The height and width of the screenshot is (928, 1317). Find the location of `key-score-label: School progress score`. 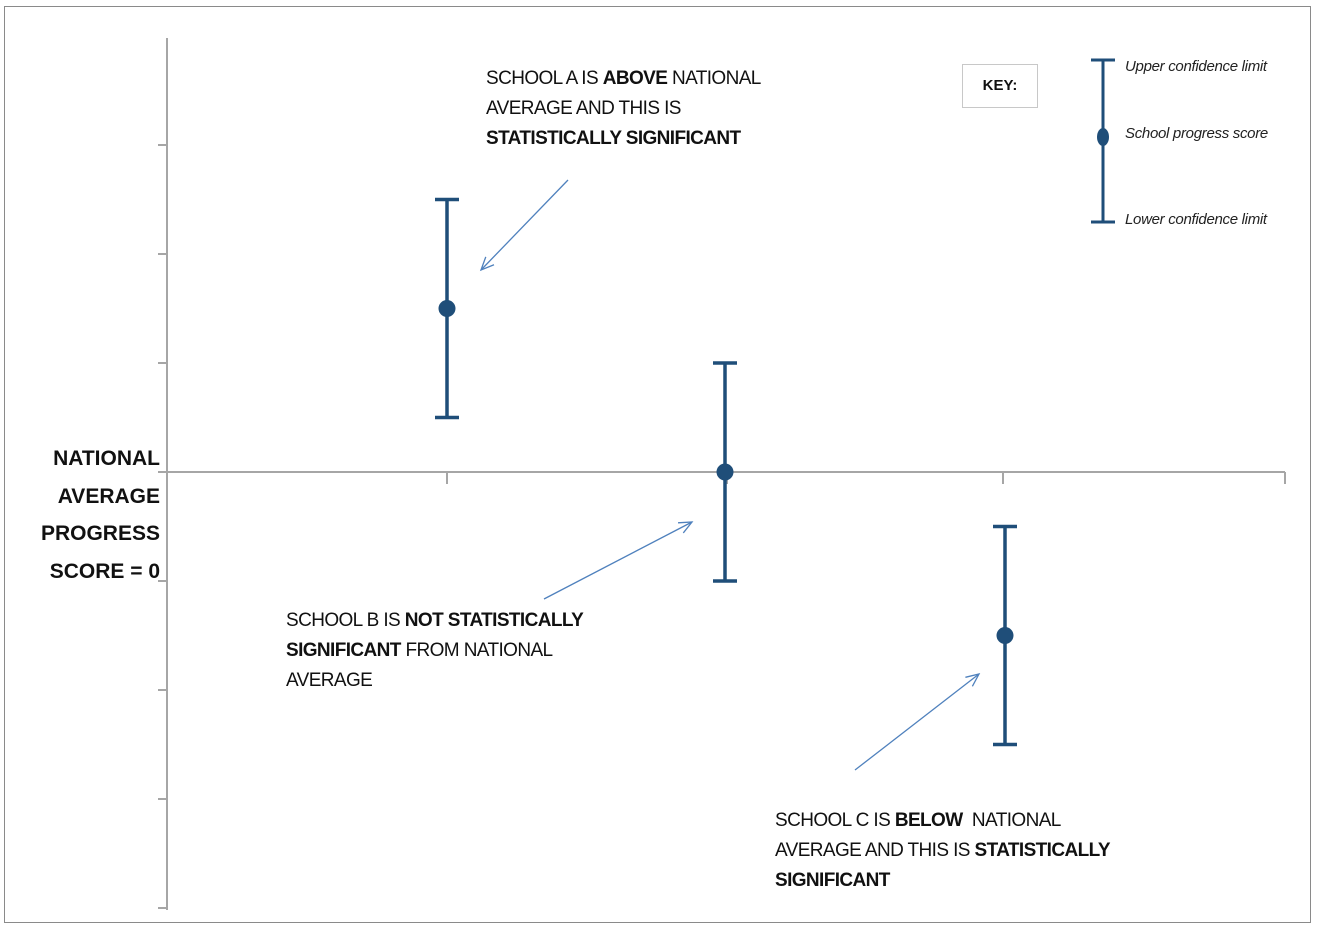

key-score-label: School progress score is located at coordinates (1196, 133).